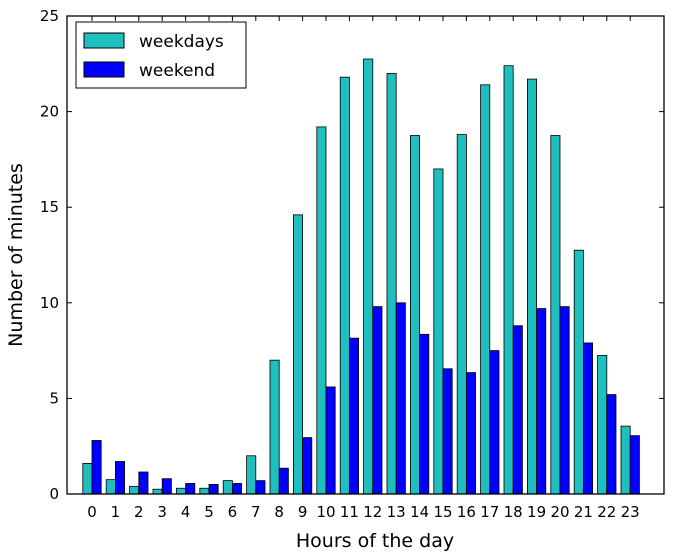 The height and width of the screenshot is (553, 679). What do you see at coordinates (49, 112) in the screenshot?
I see `y-tick-label-20: 20` at bounding box center [49, 112].